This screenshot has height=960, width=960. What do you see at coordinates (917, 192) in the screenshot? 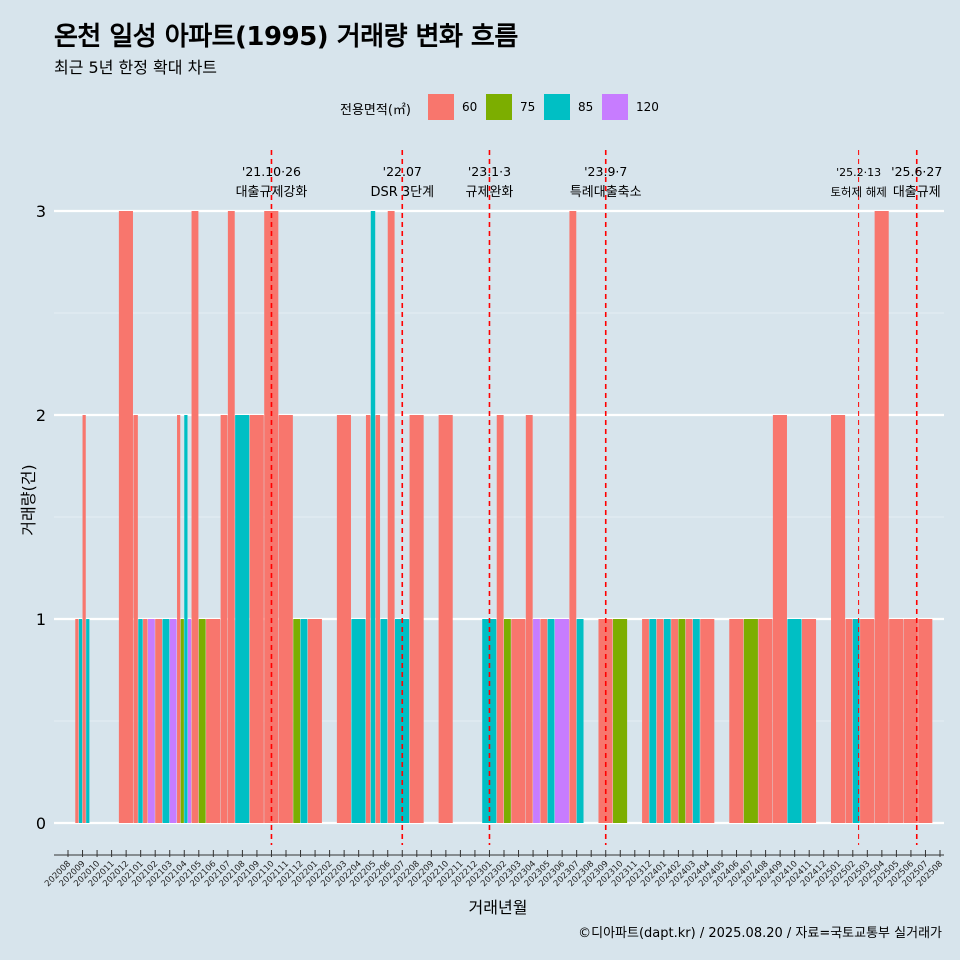
I see `event-label: 대출규제` at bounding box center [917, 192].